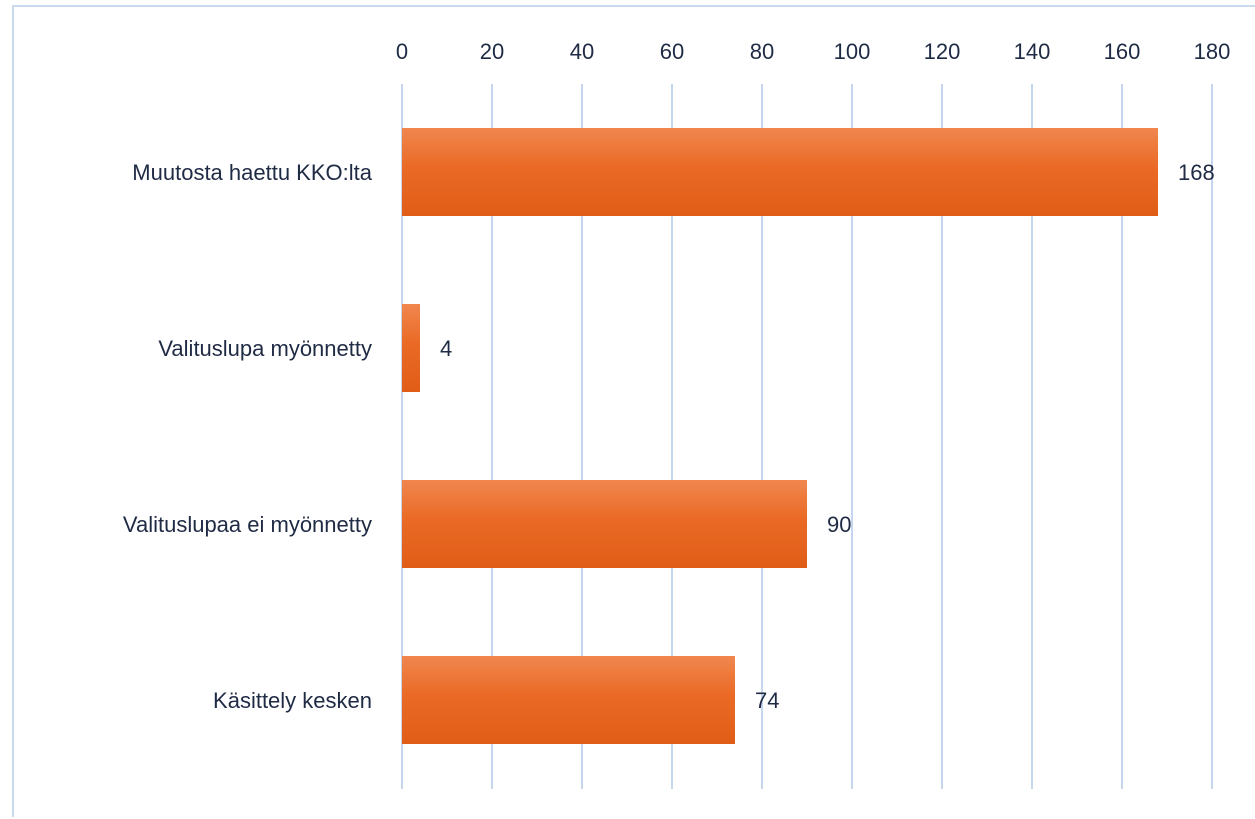  I want to click on data-label: 4, so click(446, 348).